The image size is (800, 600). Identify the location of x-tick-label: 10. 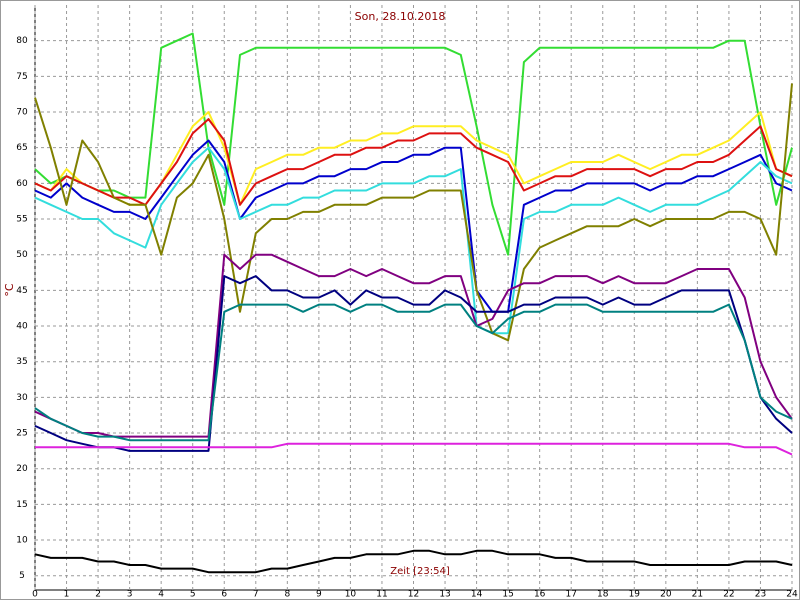
(351, 595).